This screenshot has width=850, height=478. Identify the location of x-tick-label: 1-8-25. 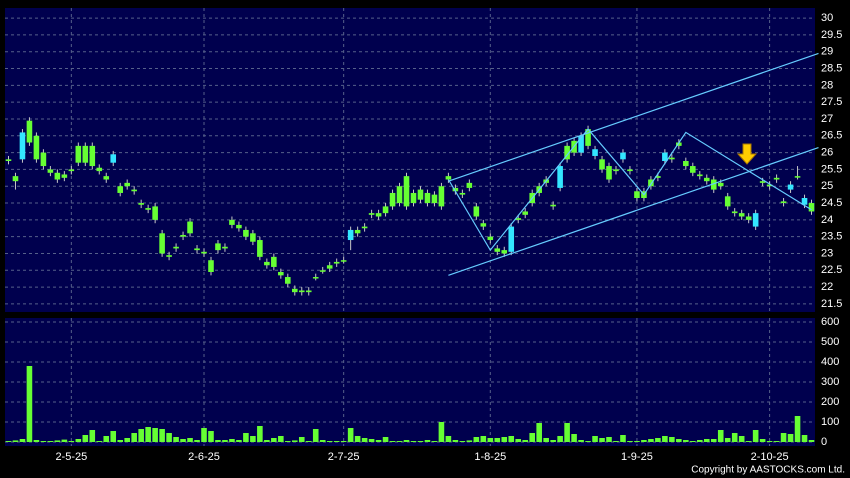
(490, 457).